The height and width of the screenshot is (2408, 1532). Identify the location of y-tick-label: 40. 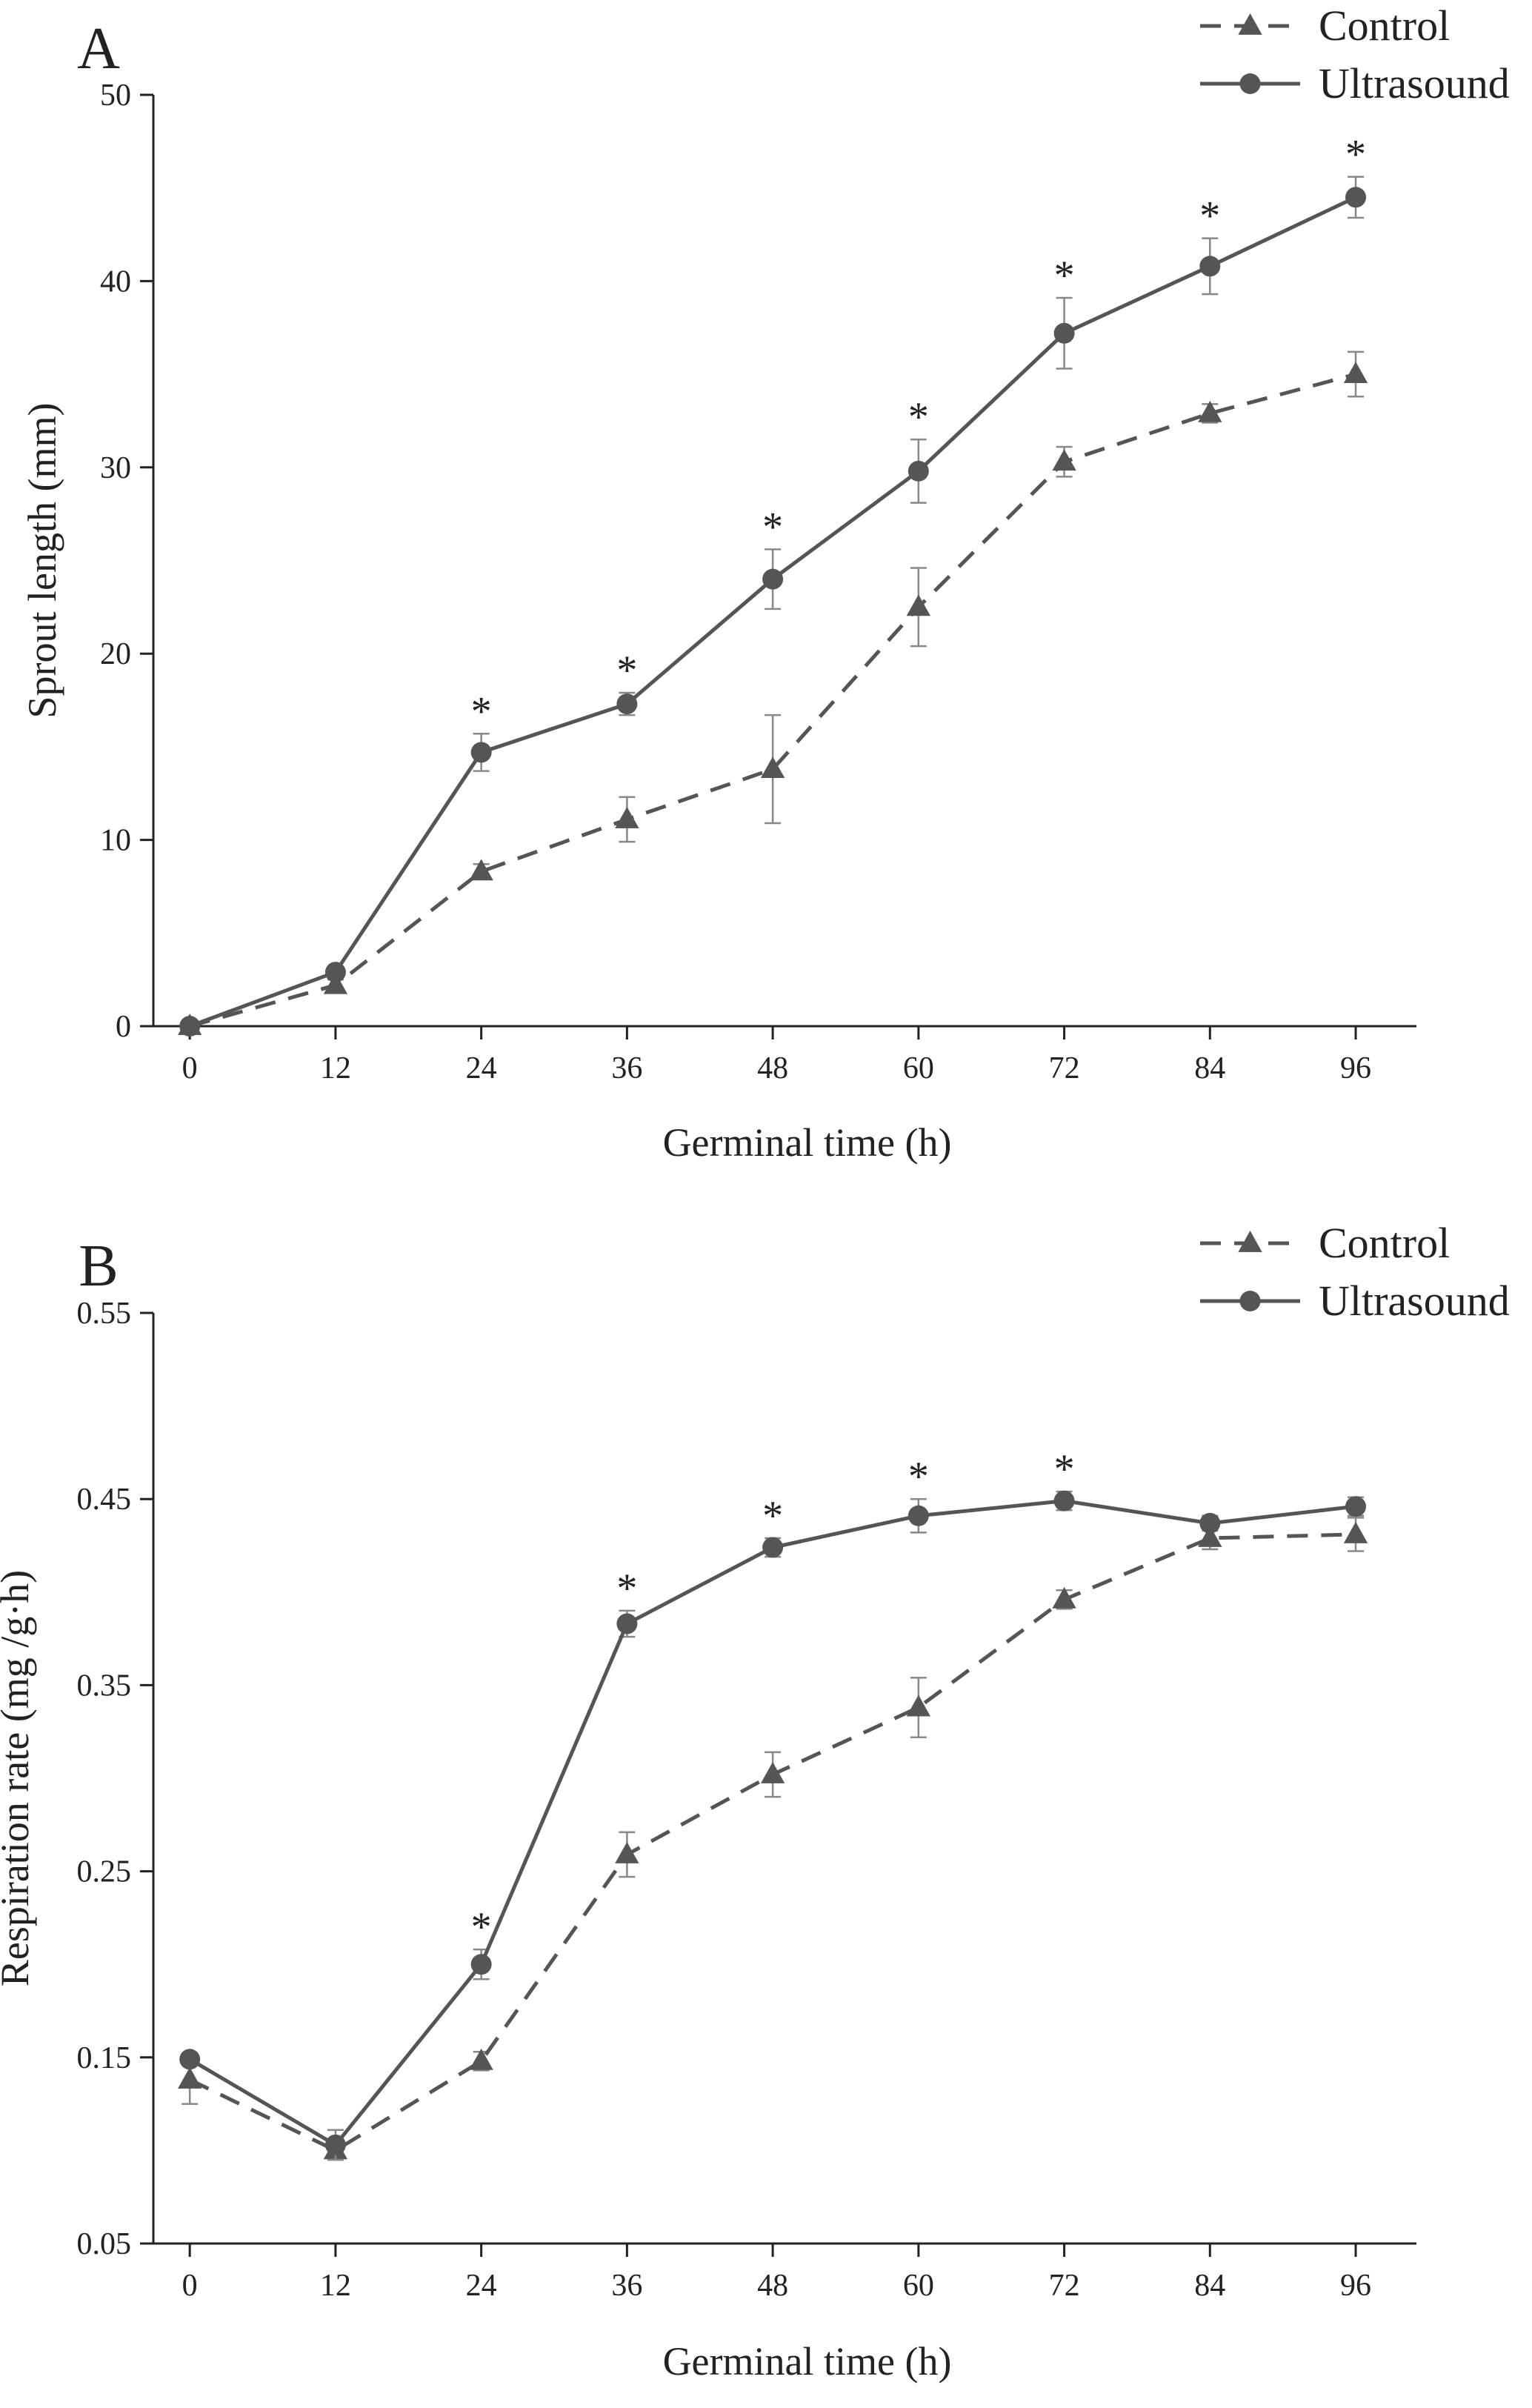
(115, 282).